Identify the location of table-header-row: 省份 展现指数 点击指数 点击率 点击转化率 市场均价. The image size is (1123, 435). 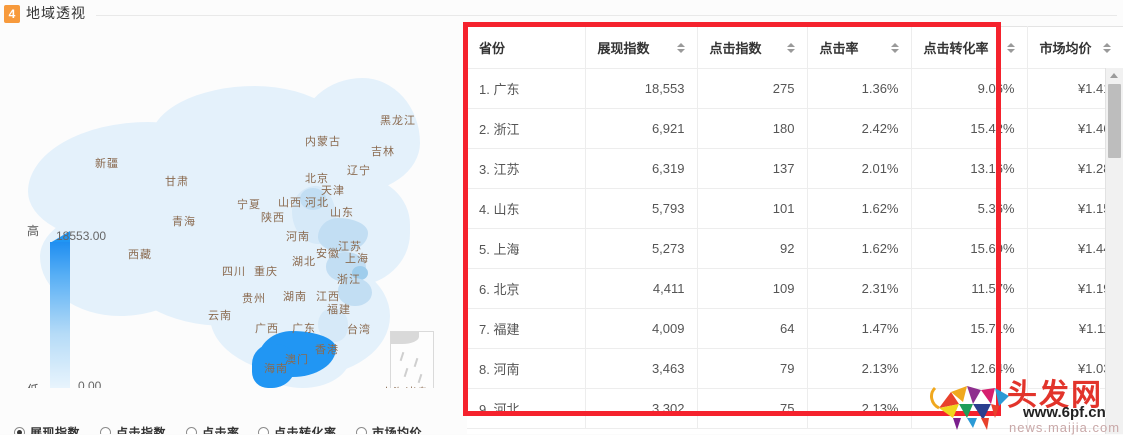
(795, 47).